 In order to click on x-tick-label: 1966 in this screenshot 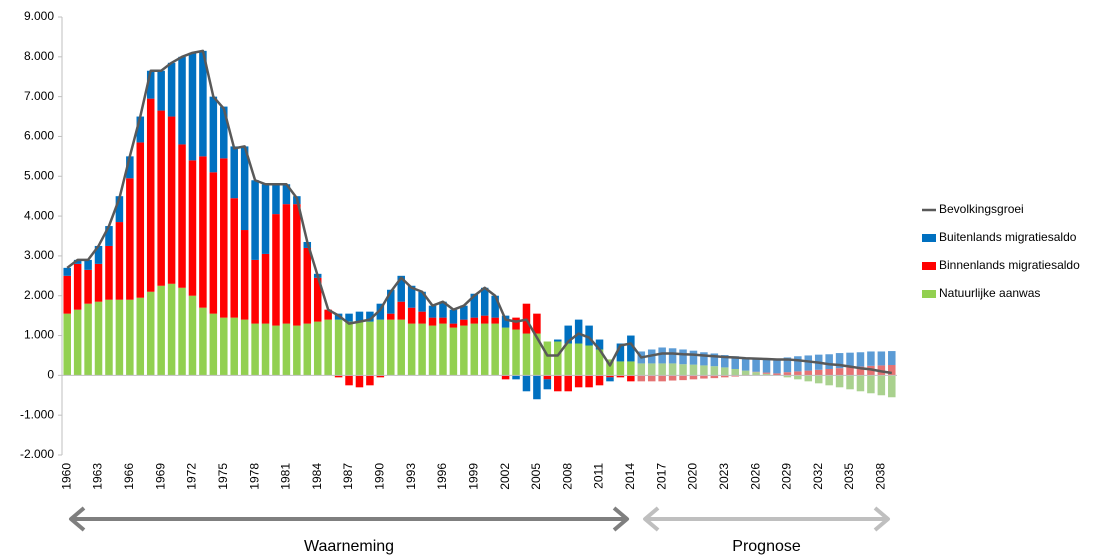, I will do `click(129, 476)`.